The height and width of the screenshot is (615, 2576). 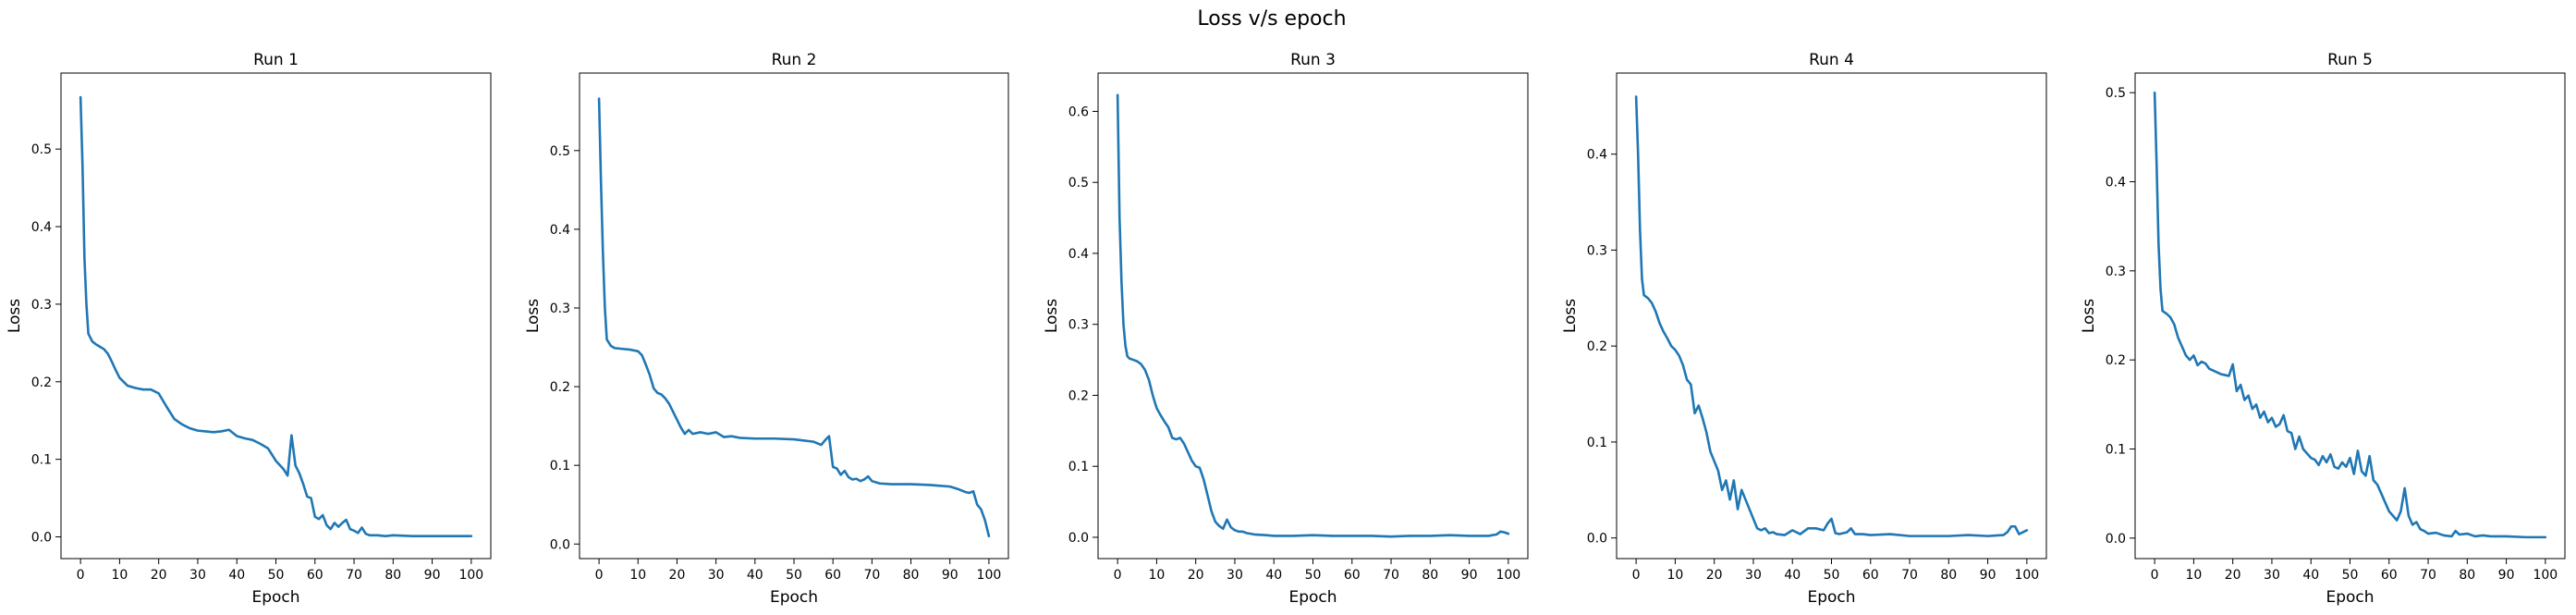 I want to click on subplot-title: Run 2, so click(x=794, y=60).